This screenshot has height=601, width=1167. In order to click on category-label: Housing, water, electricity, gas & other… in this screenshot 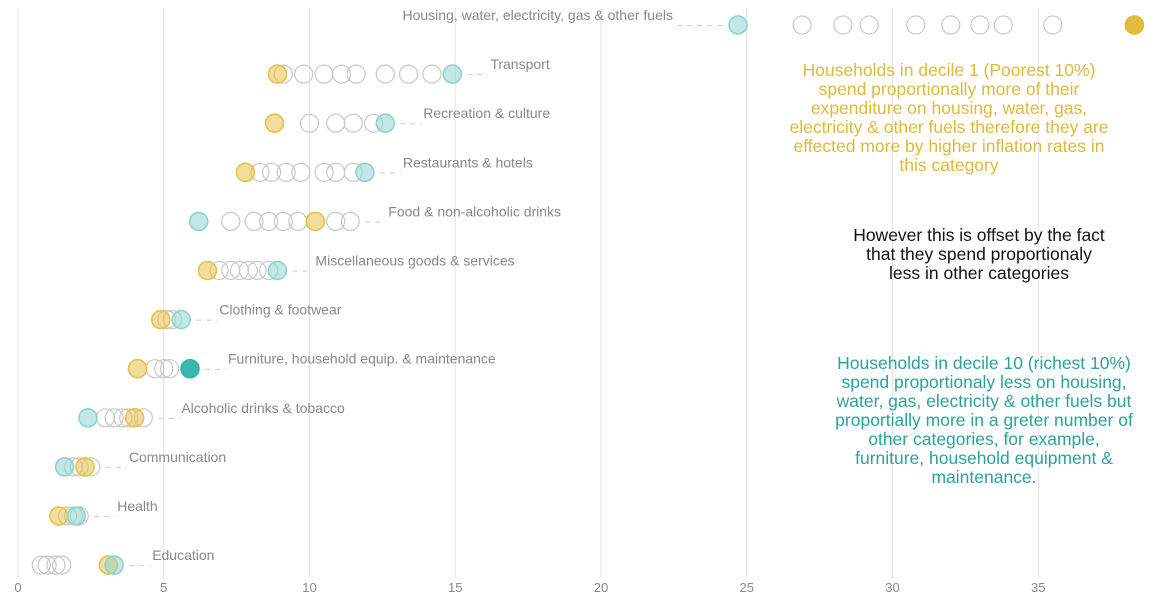, I will do `click(537, 15)`.